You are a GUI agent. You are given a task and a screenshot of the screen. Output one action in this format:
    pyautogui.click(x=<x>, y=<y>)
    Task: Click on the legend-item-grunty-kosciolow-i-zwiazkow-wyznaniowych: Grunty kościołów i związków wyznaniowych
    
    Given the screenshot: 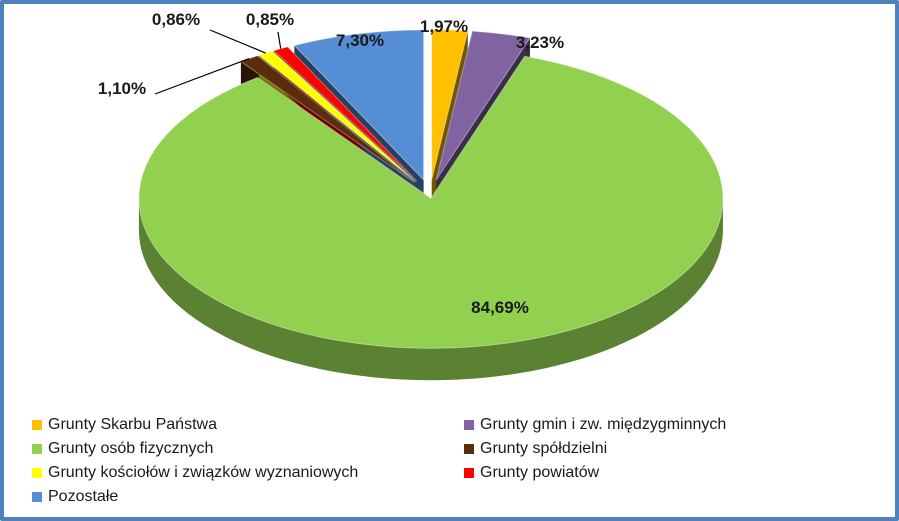 What is the action you would take?
    pyautogui.click(x=195, y=473)
    